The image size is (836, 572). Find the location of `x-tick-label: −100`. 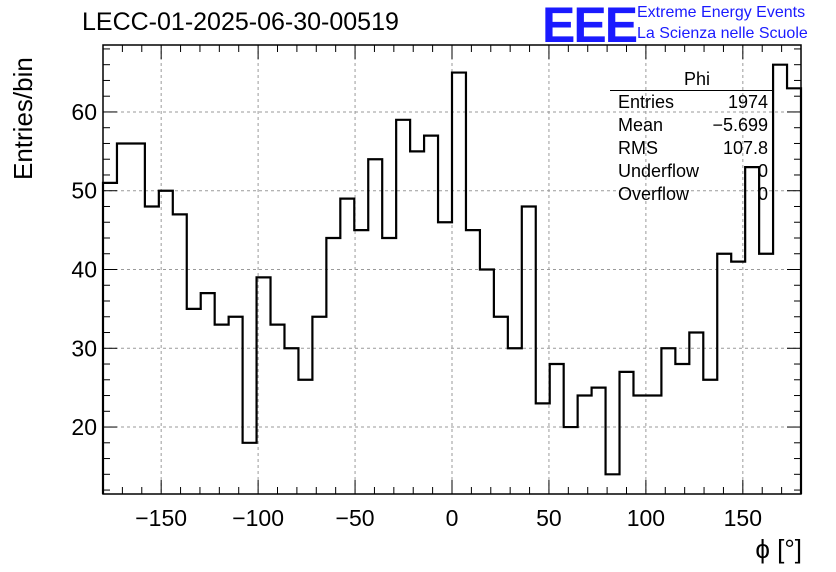

x-tick-label: −100 is located at coordinates (258, 518).